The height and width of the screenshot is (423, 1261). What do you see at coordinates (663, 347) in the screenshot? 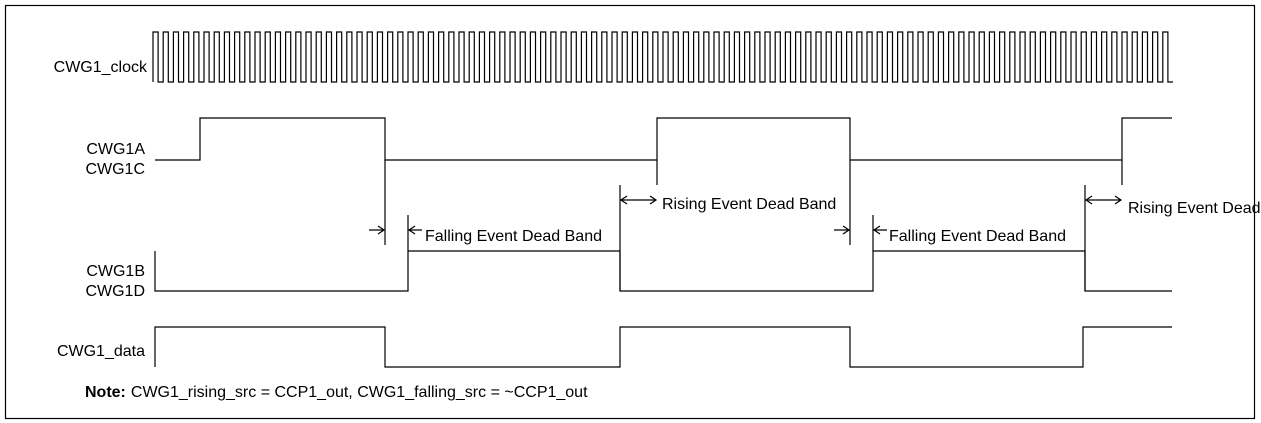
I see `waveform-data` at bounding box center [663, 347].